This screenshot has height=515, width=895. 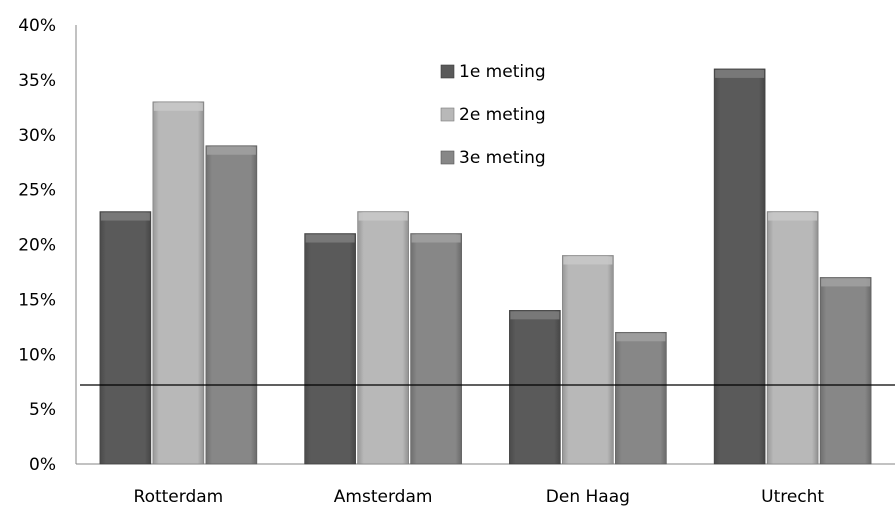 I want to click on bar-1e-meting-rotterdam, so click(x=125, y=338).